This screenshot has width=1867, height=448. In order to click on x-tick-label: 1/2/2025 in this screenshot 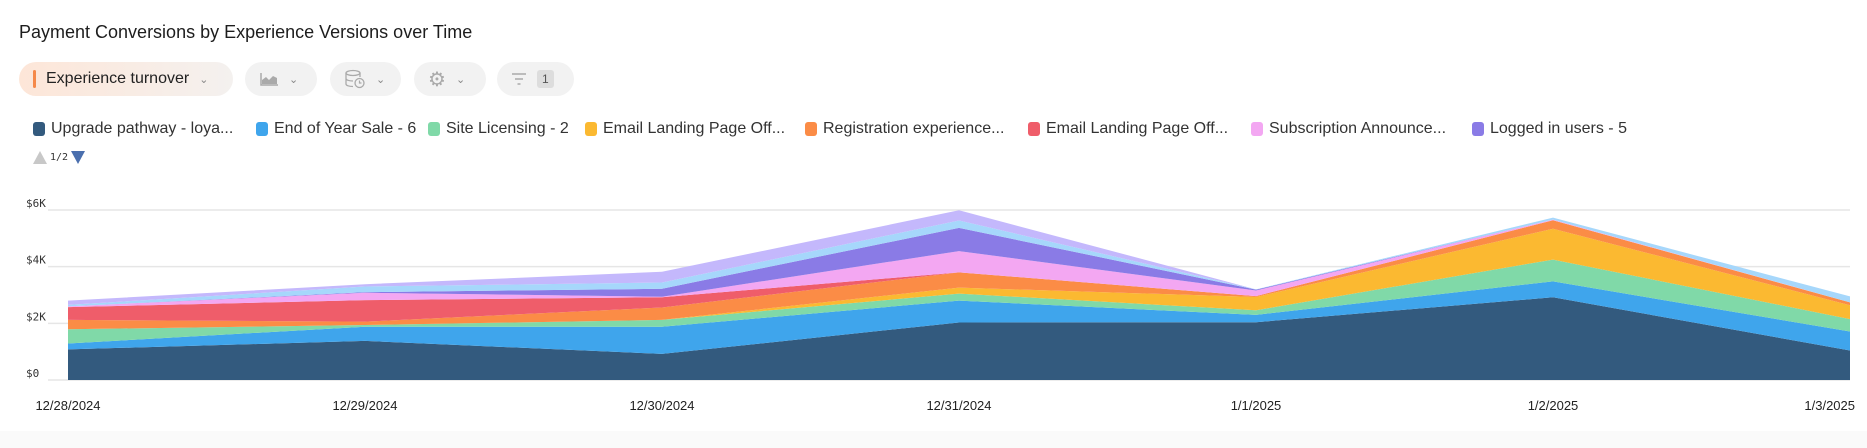, I will do `click(1553, 405)`.